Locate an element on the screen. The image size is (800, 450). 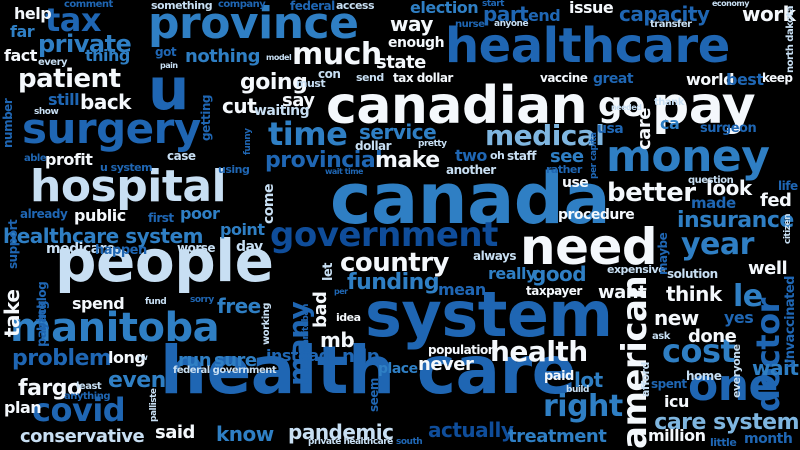
word-solution: solution is located at coordinates (692, 274).